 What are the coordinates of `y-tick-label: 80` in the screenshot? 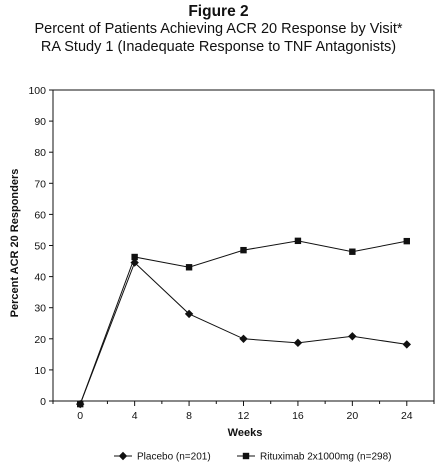 It's located at (40, 153).